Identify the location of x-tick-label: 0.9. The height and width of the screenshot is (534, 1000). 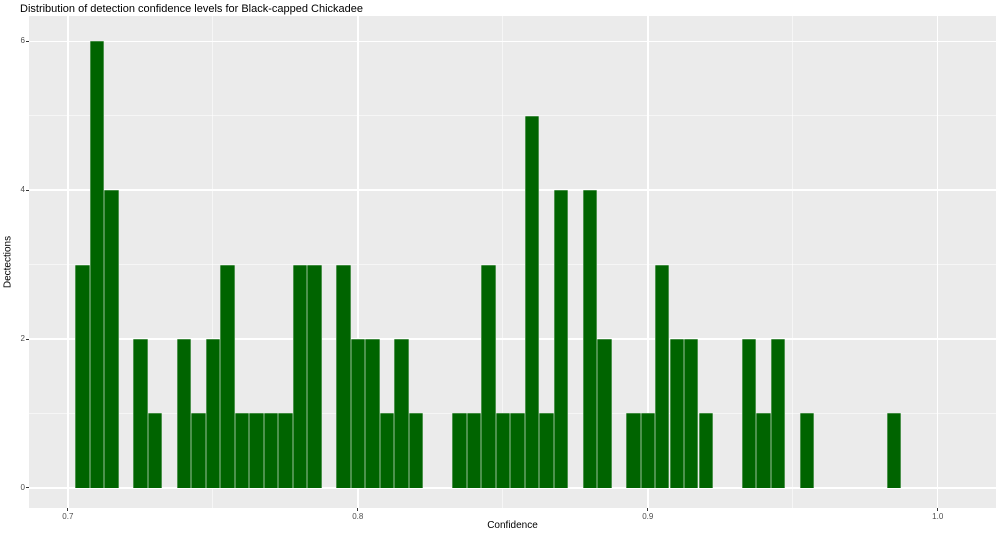
(648, 516).